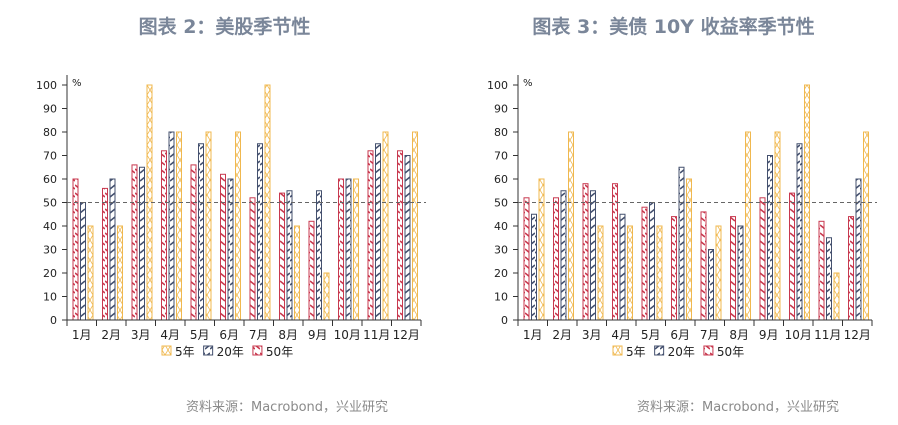 The height and width of the screenshot is (425, 898). What do you see at coordinates (593, 255) in the screenshot?
I see `bar-20年-3月` at bounding box center [593, 255].